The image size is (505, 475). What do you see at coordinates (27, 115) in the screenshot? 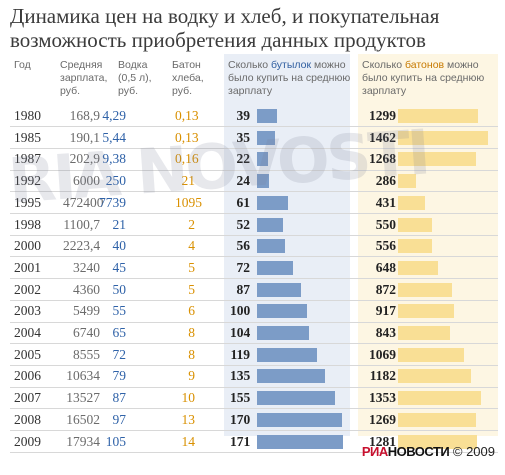
I see `year-cell: 1980` at bounding box center [27, 115].